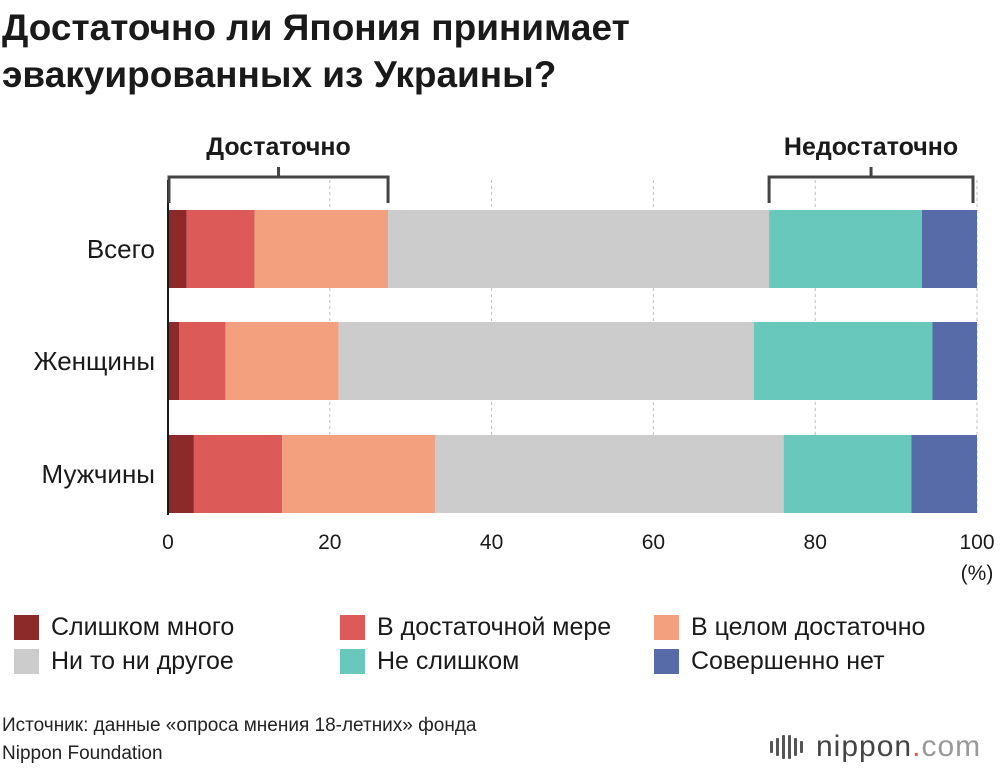 This screenshot has width=1000, height=776. What do you see at coordinates (976, 542) in the screenshot?
I see `x-tick-label-100: 100` at bounding box center [976, 542].